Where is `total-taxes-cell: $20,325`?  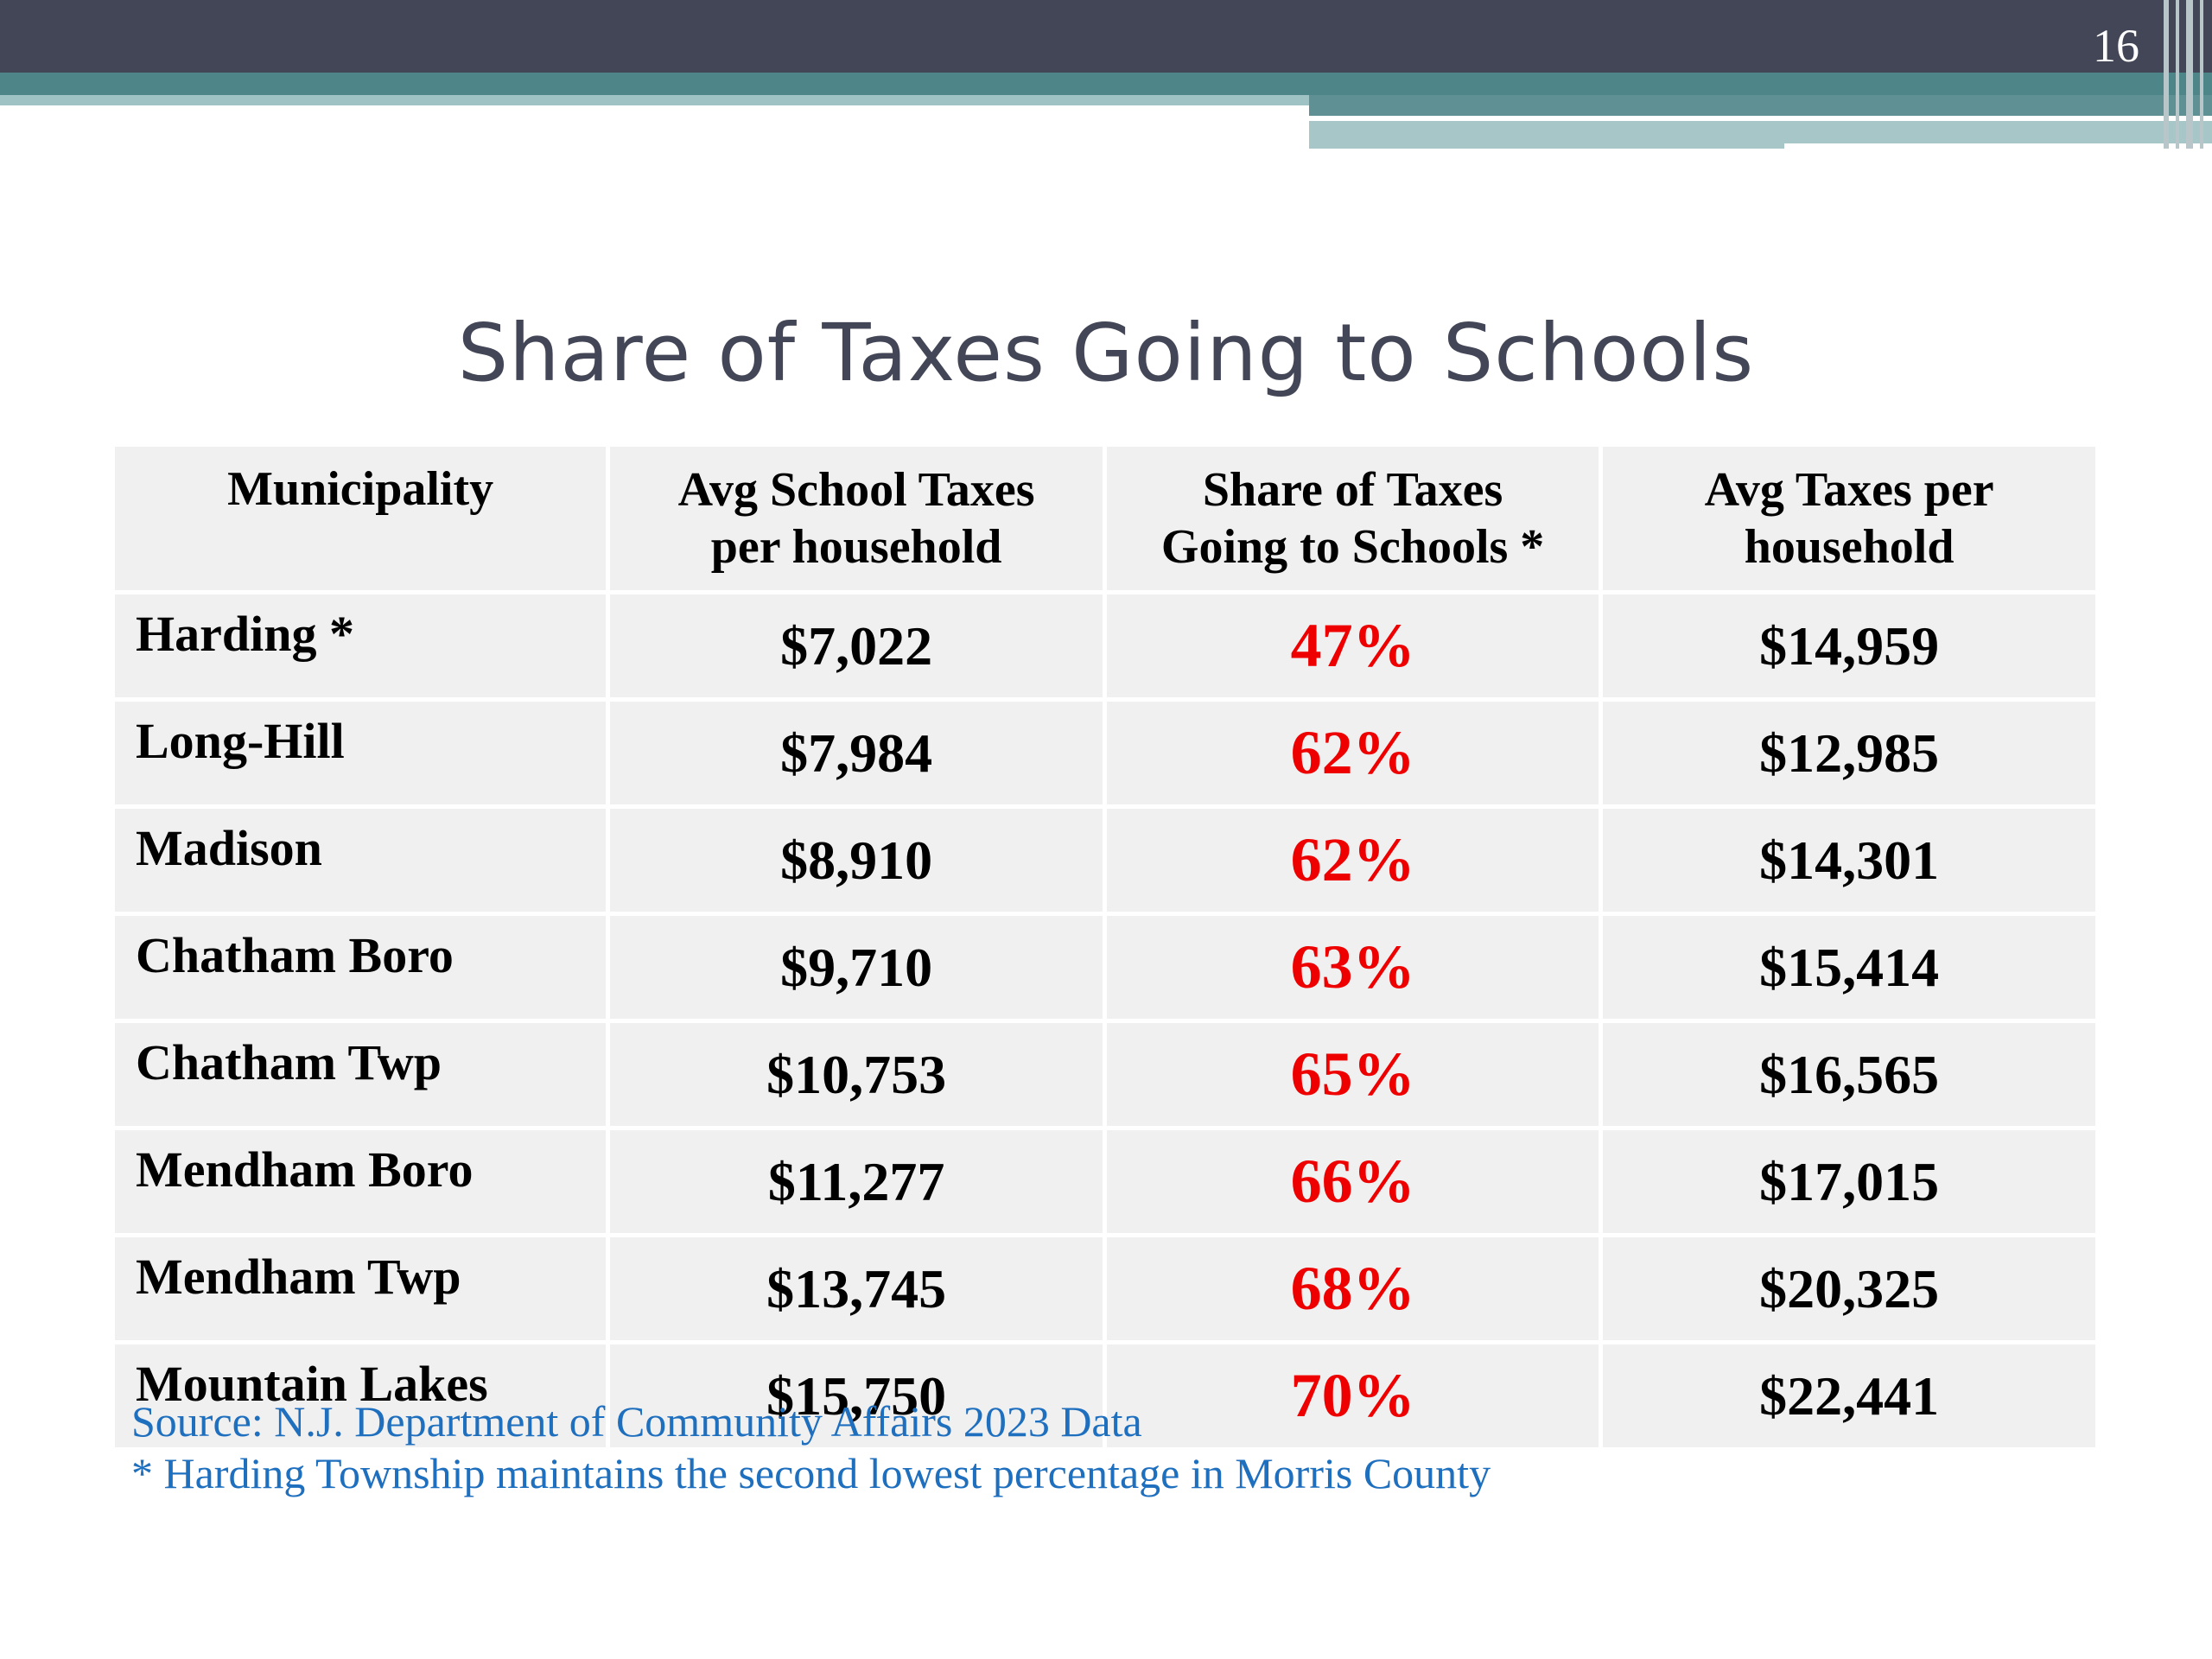 total-taxes-cell: $20,325 is located at coordinates (1849, 1288).